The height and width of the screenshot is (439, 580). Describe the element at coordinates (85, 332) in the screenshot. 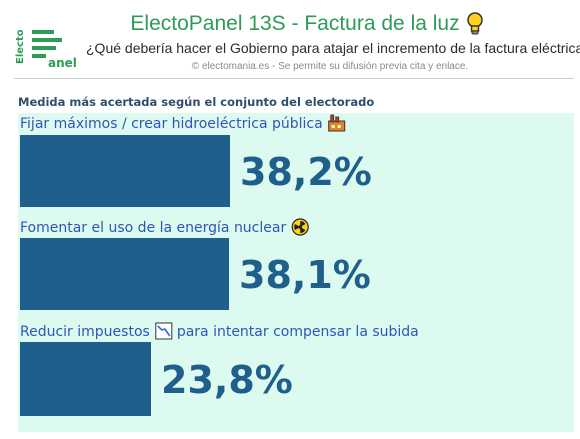

I see `category-label: Reducir impuestos` at that location.